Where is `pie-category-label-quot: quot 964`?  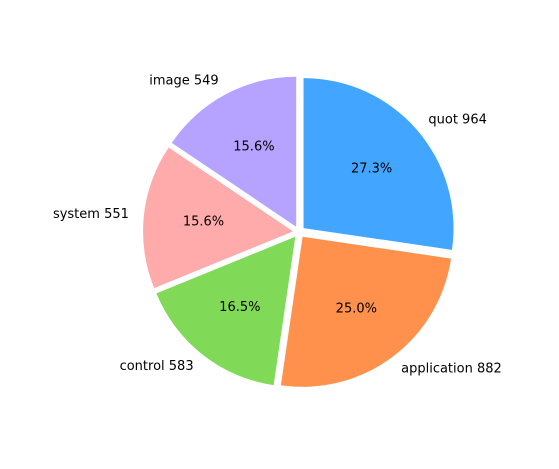 pie-category-label-quot: quot 964 is located at coordinates (457, 120).